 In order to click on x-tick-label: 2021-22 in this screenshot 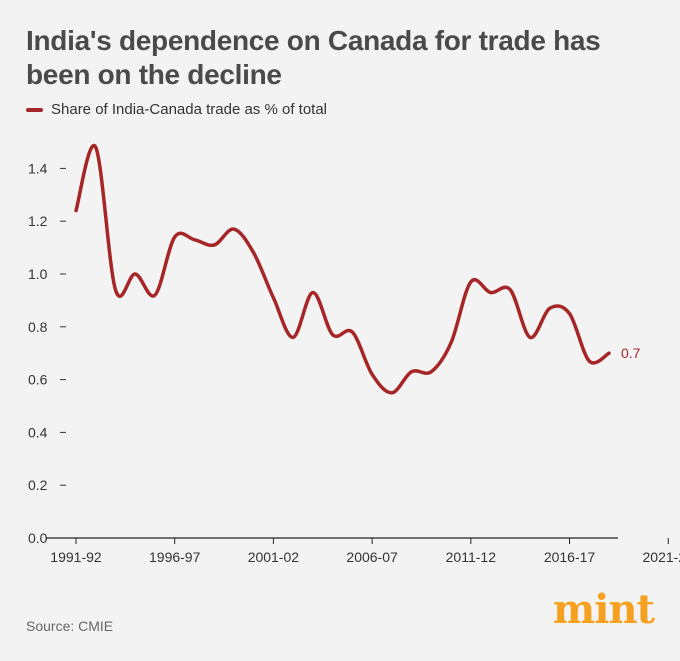, I will do `click(661, 557)`.